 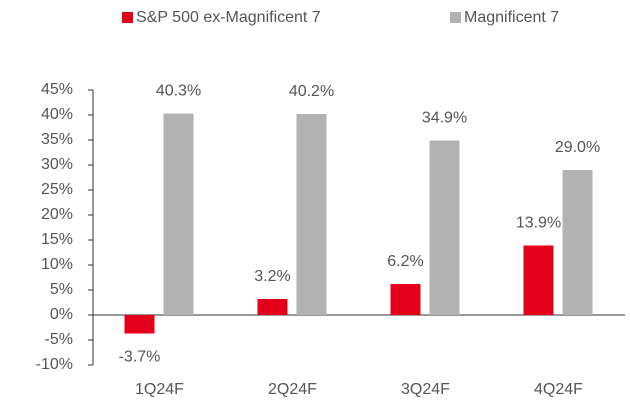 I want to click on y-tick-label: 5%, so click(x=61, y=289).